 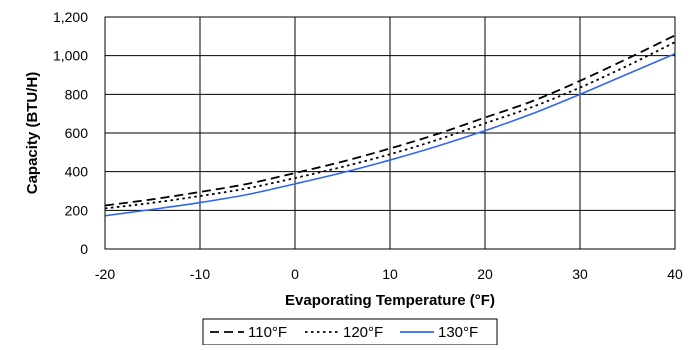 I want to click on x-tick-label: 30, so click(x=580, y=274).